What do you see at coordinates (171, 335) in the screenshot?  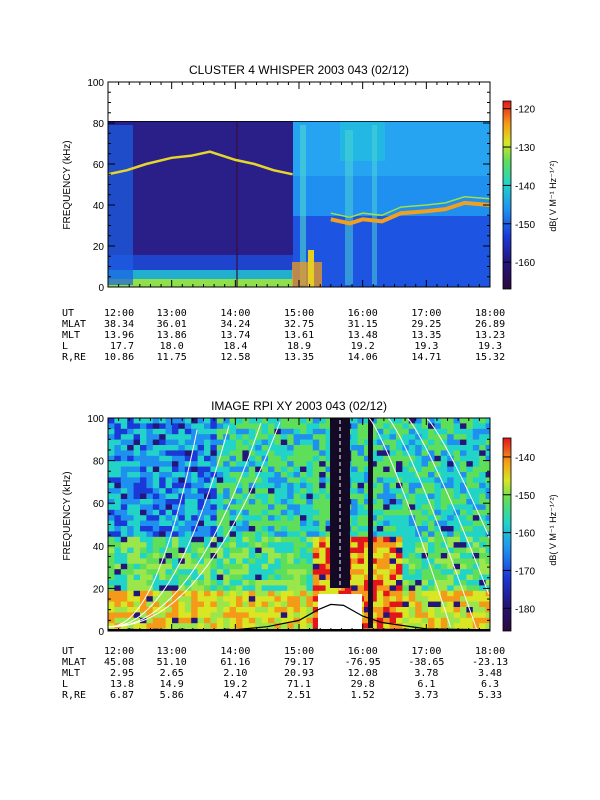 I see `orbit-value: 13.86` at bounding box center [171, 335].